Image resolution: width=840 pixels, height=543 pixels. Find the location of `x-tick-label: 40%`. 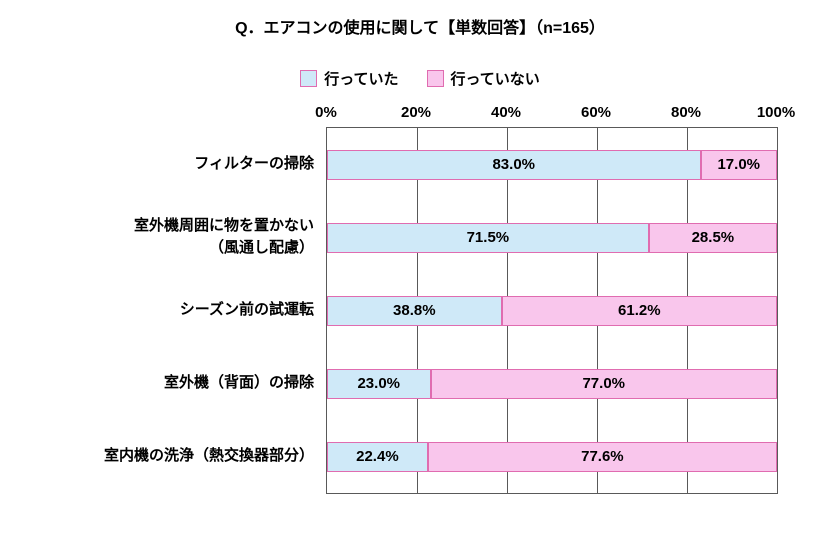

x-tick-label: 40% is located at coordinates (506, 112).